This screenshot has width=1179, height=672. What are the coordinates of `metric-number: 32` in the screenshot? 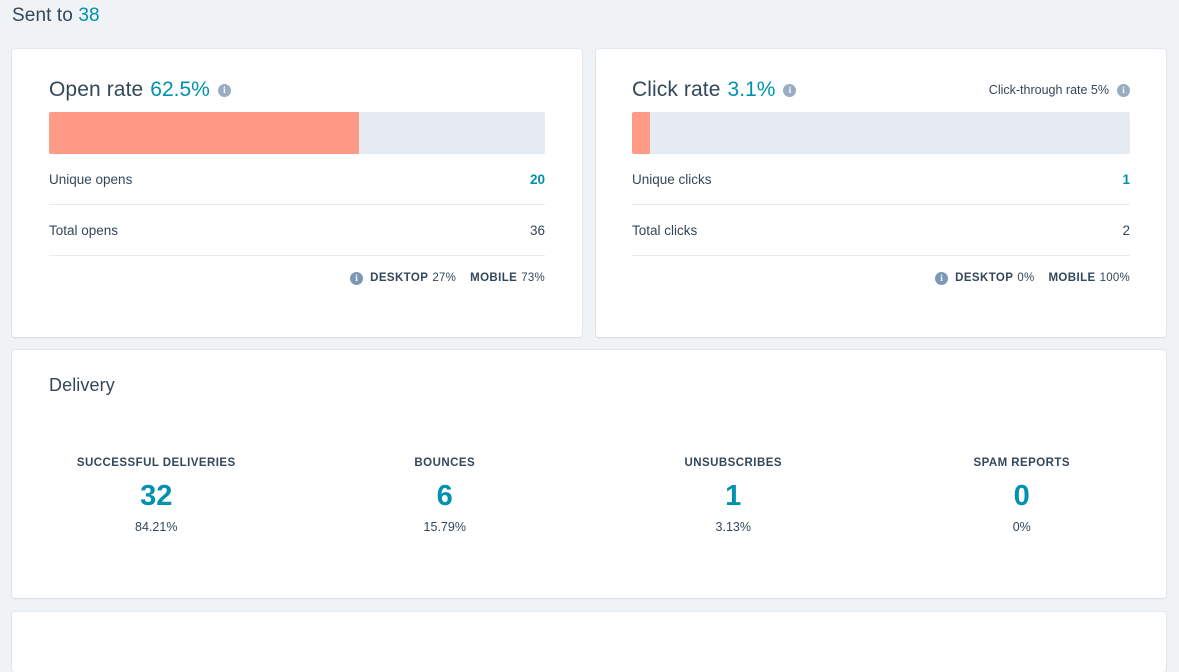 It's located at (156, 496).